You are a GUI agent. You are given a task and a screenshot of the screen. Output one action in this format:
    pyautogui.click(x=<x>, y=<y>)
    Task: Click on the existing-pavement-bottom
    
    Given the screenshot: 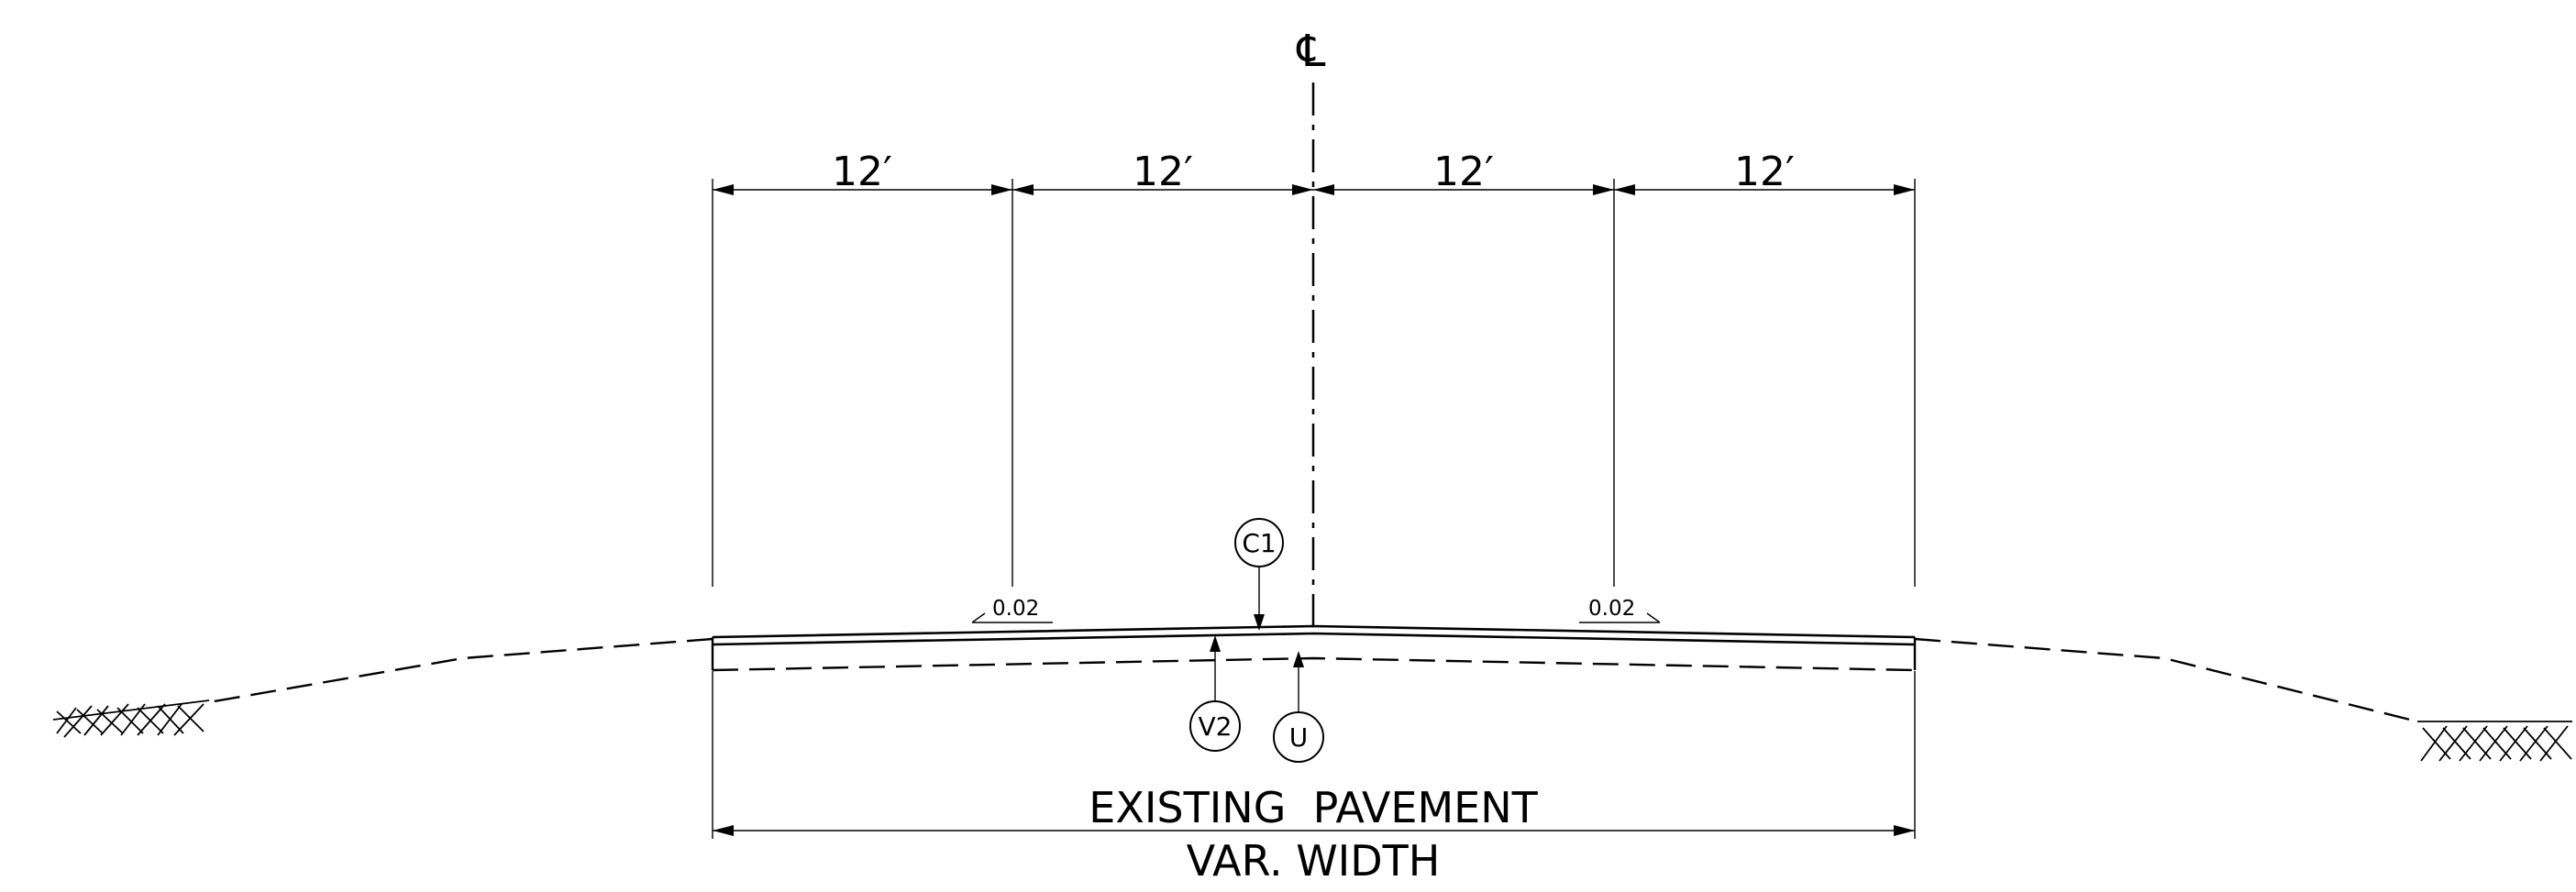 What is the action you would take?
    pyautogui.click(x=1314, y=664)
    